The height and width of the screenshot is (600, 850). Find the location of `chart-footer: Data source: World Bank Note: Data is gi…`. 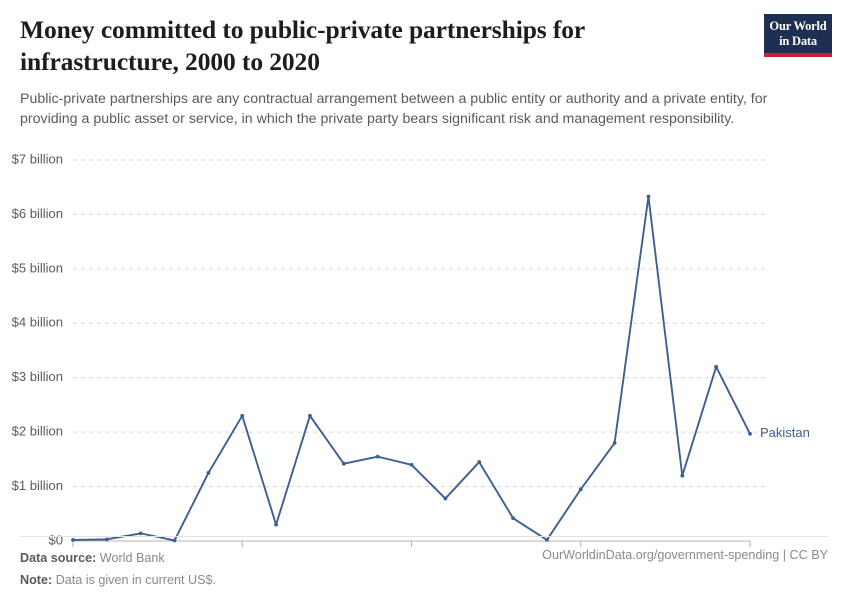

chart-footer: Data source: World Bank Note: Data is gi… is located at coordinates (425, 568).